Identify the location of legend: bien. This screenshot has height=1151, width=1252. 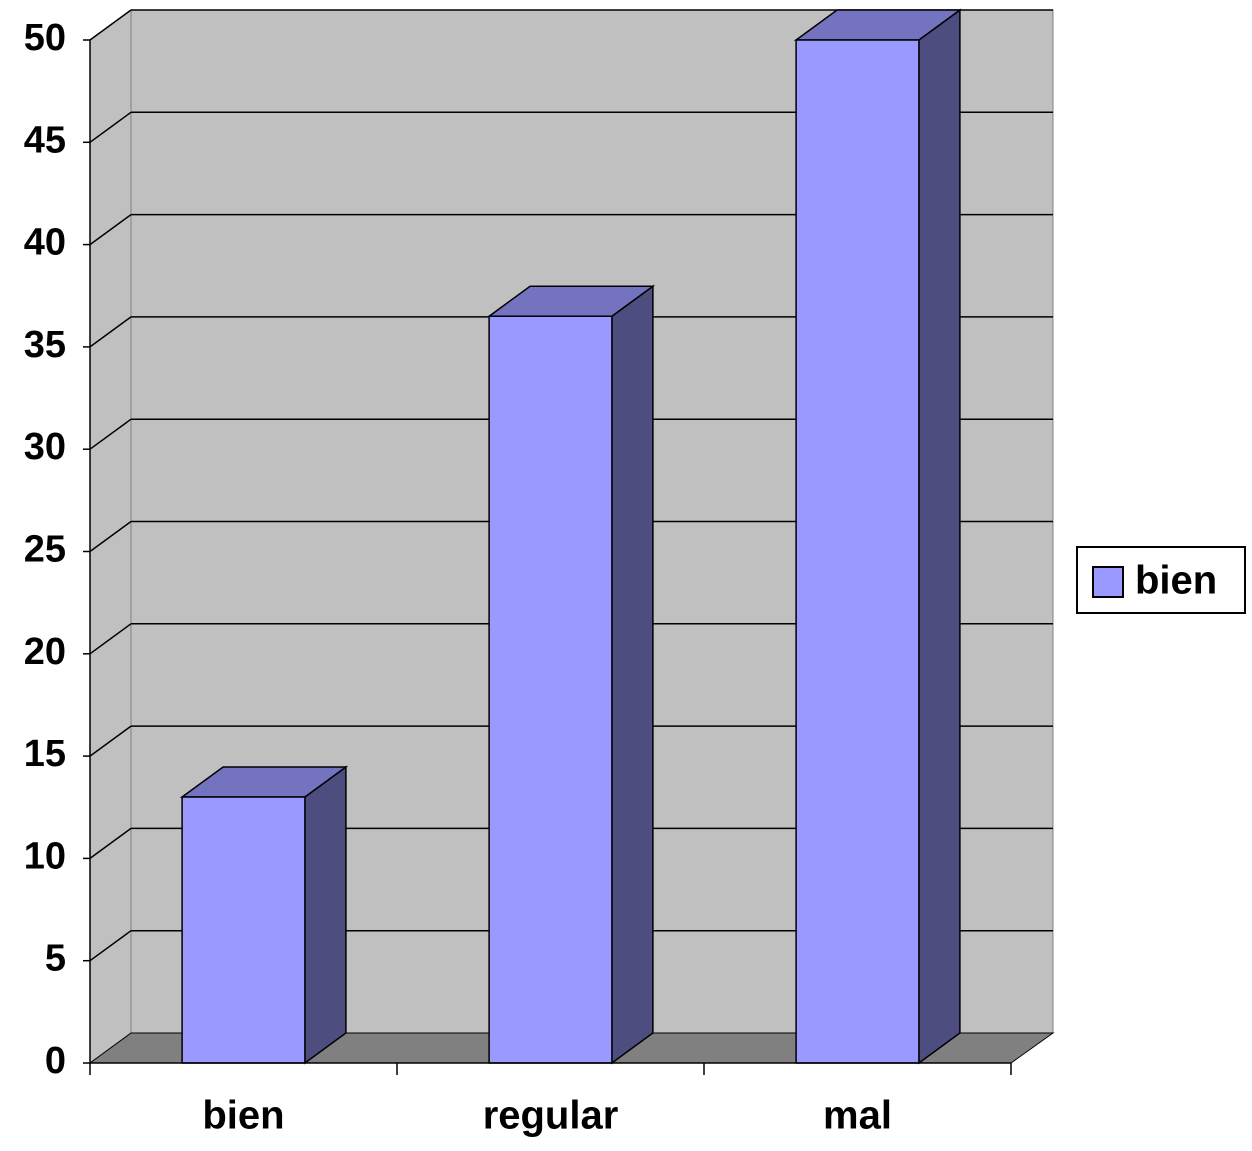
(1154, 581).